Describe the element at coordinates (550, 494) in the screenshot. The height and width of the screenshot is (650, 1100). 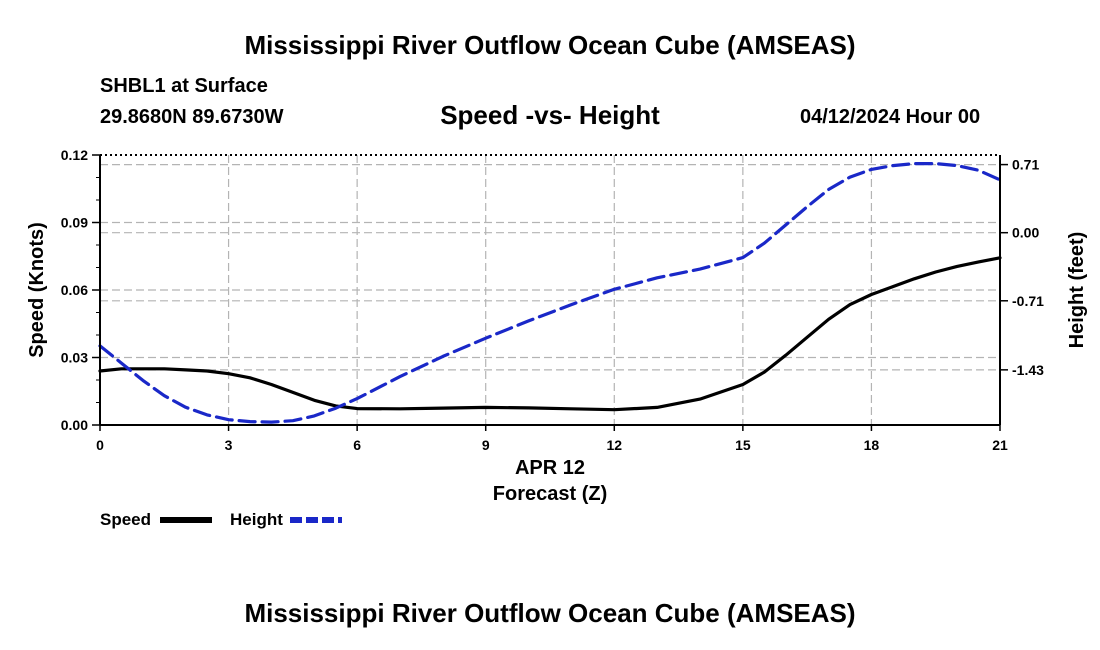
I see `x-axis-title: Forecast (Z)` at that location.